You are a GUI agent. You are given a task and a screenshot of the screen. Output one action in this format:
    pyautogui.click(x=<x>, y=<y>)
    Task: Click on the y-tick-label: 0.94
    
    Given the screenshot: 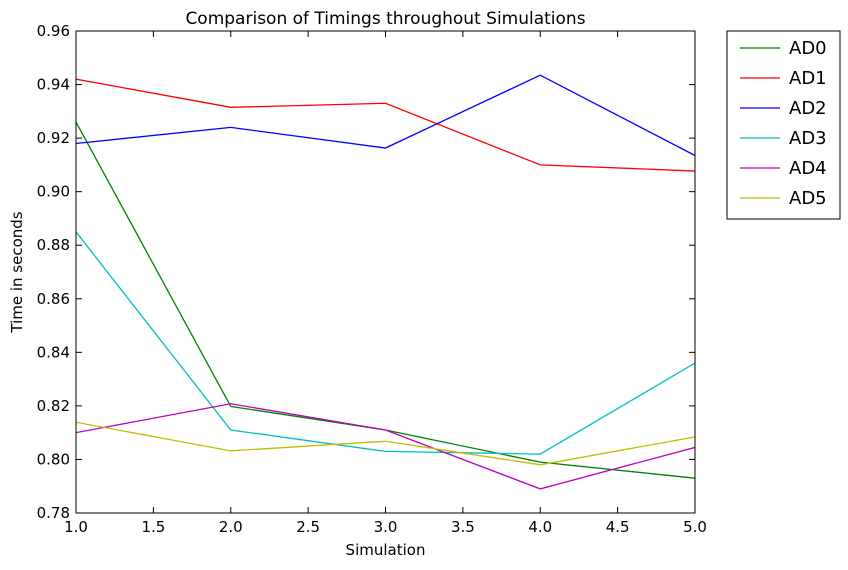 What is the action you would take?
    pyautogui.click(x=53, y=85)
    